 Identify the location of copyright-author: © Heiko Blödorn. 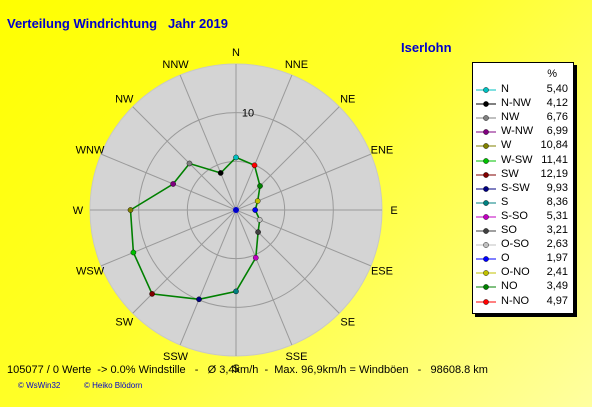
(113, 385).